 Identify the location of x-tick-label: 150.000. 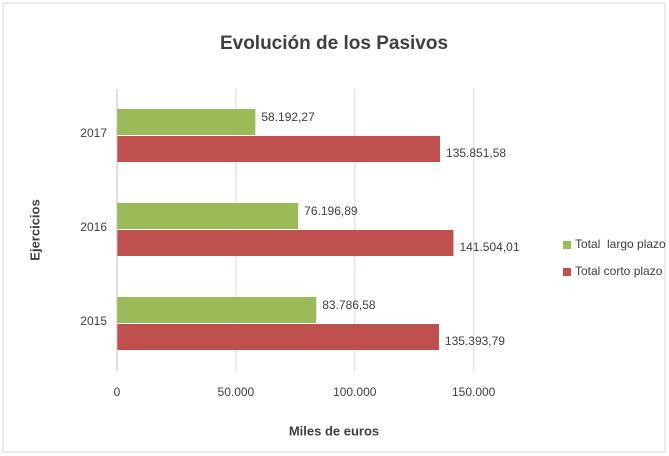
(474, 392).